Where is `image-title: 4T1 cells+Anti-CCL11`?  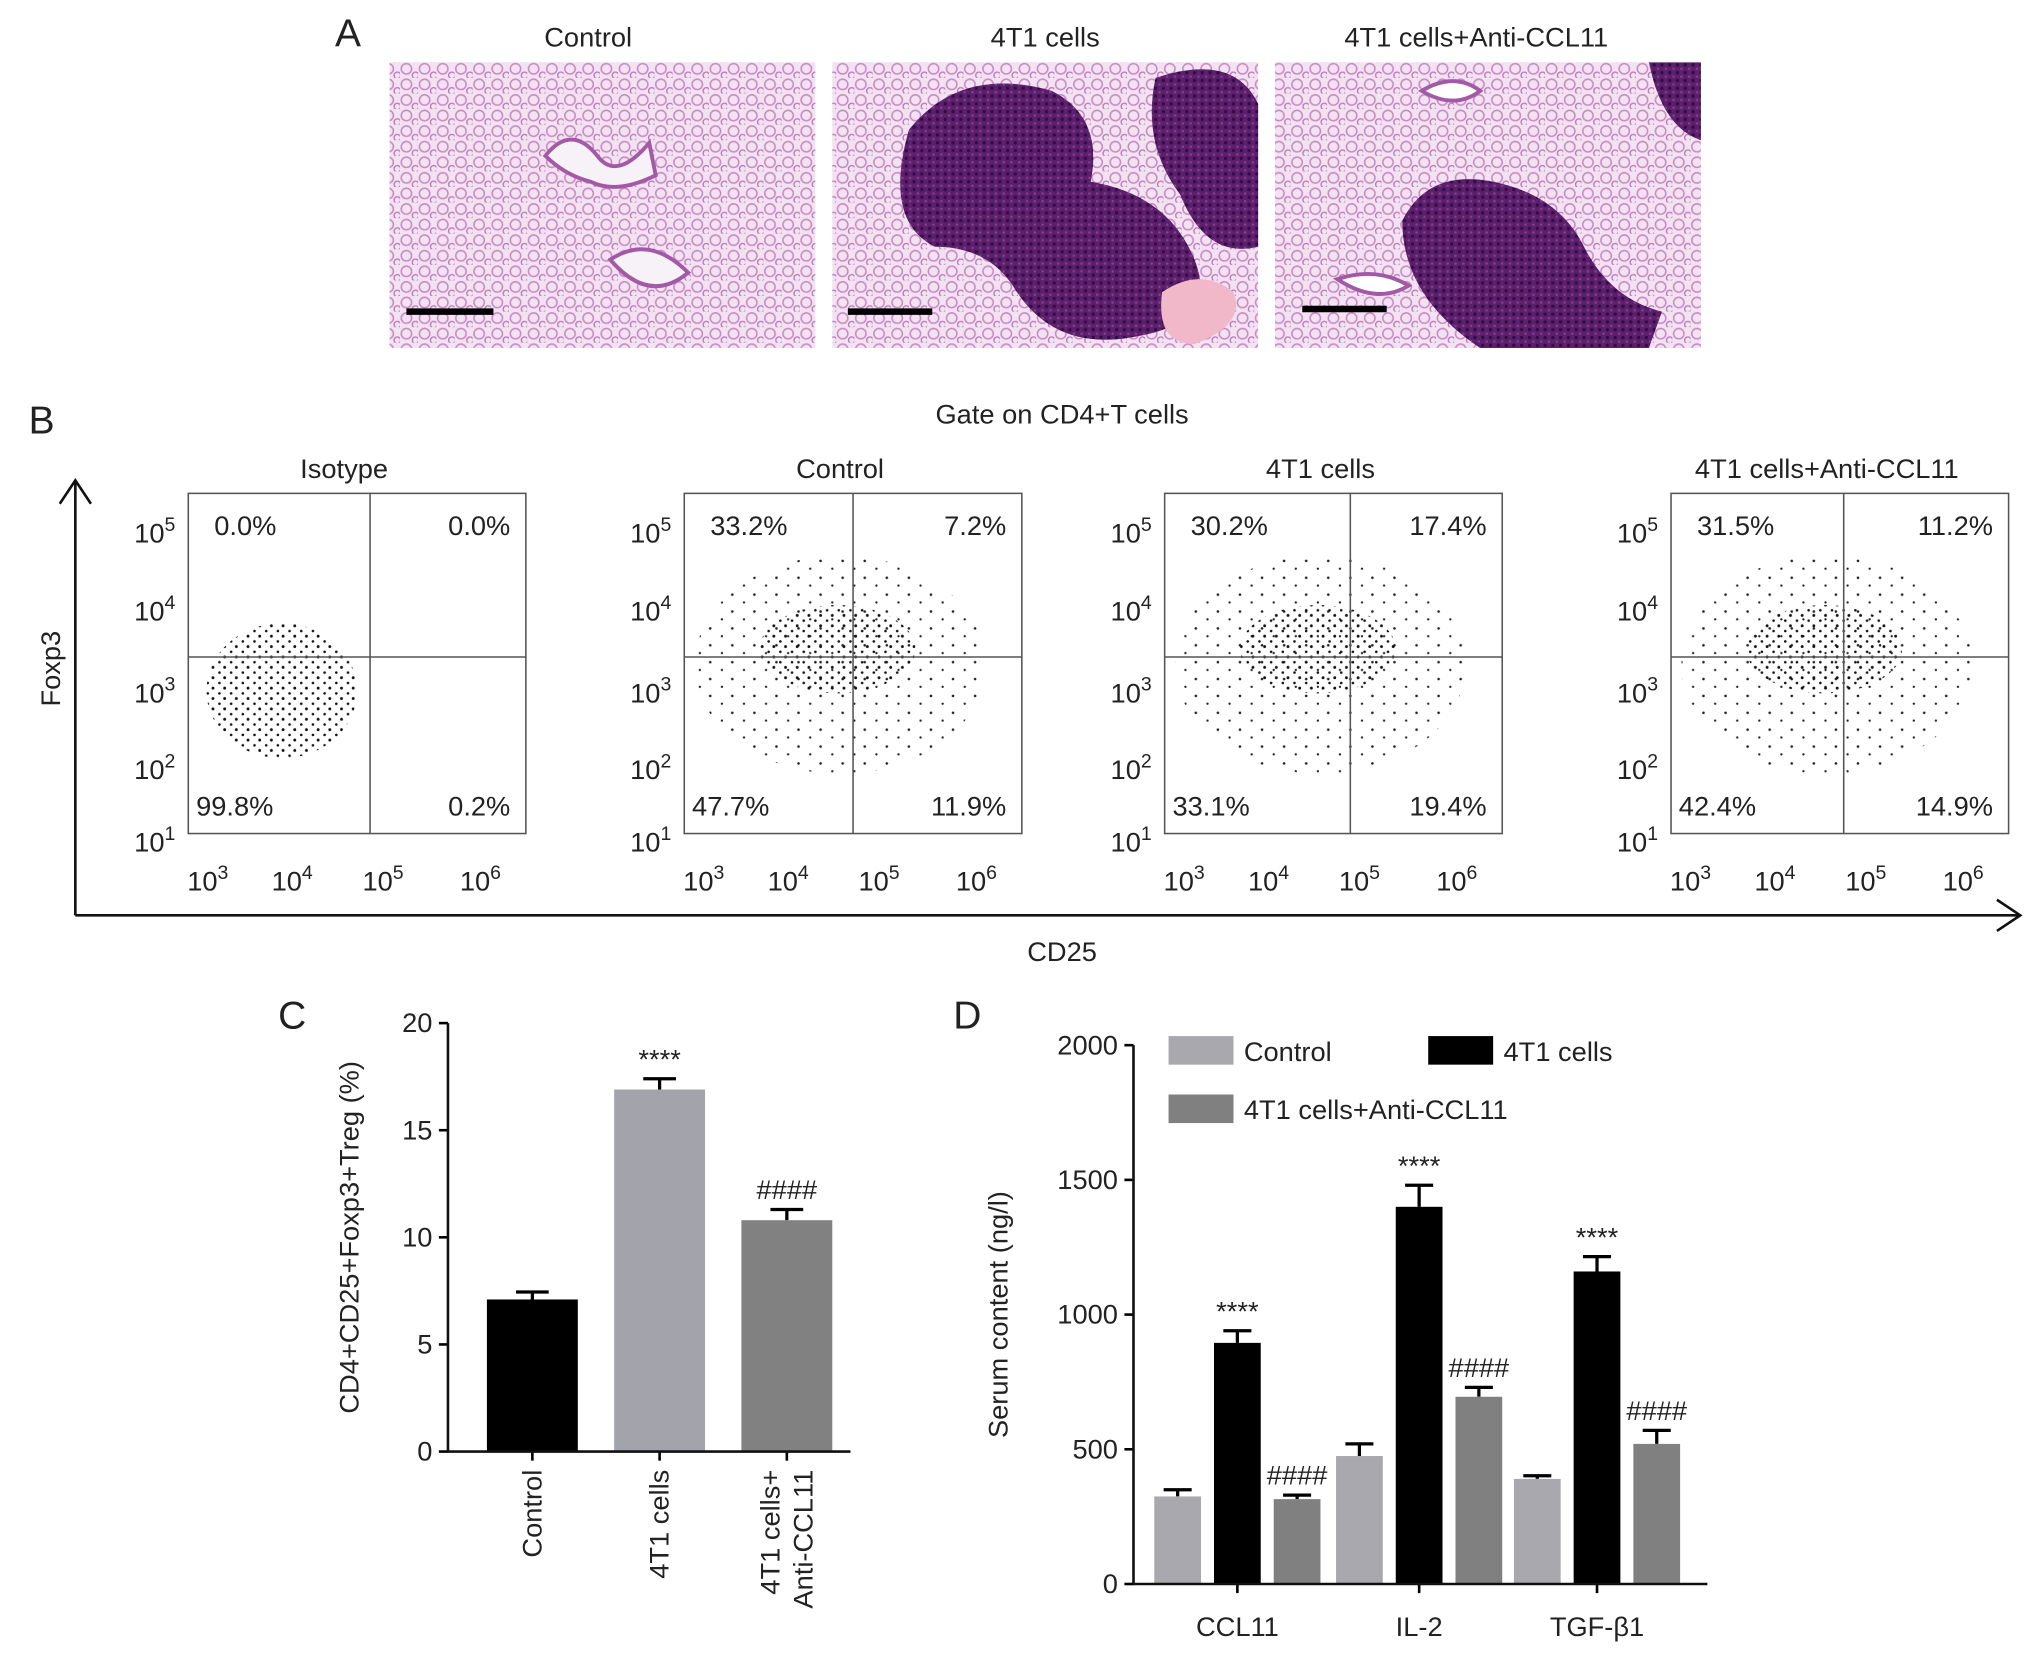
image-title: 4T1 cells+Anti-CCL11 is located at coordinates (1476, 37).